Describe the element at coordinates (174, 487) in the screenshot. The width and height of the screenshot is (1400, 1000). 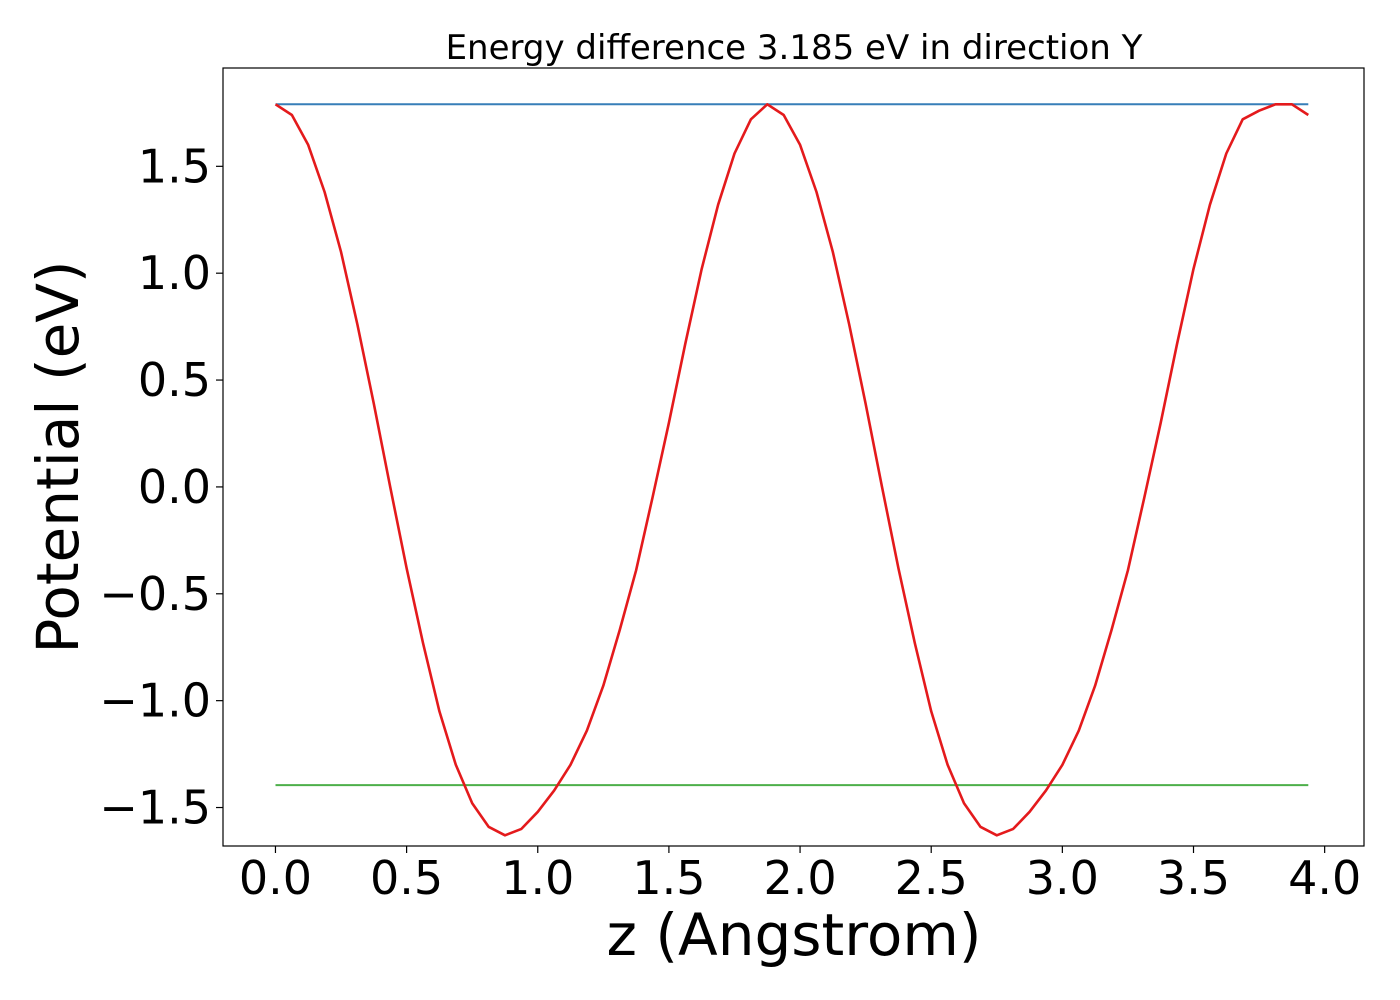
I see `y-tick-label: 0.0` at that location.